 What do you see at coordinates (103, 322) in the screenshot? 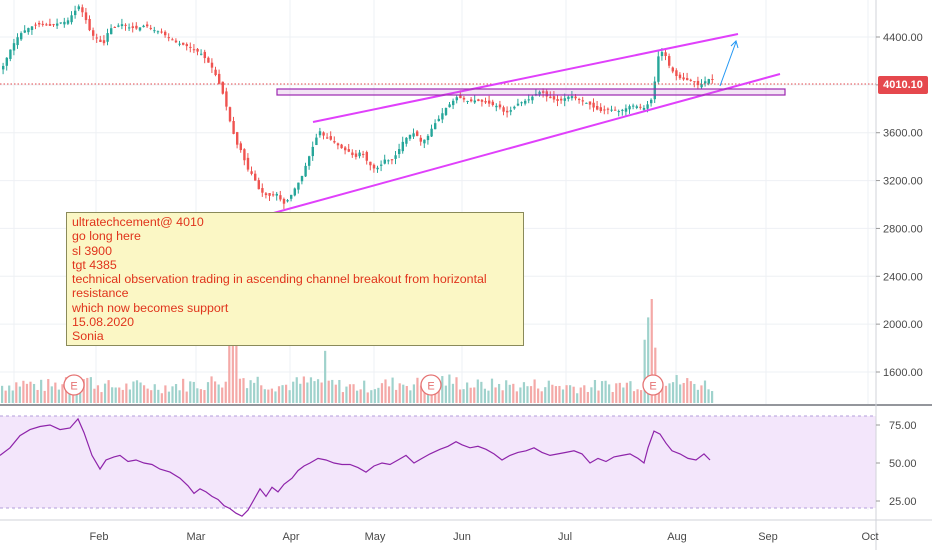
I see `note-line: 15.08.2020` at bounding box center [103, 322].